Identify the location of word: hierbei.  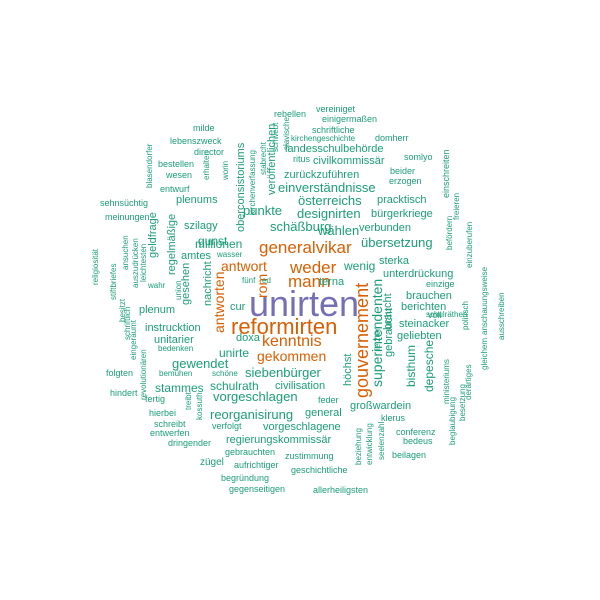
(163, 413).